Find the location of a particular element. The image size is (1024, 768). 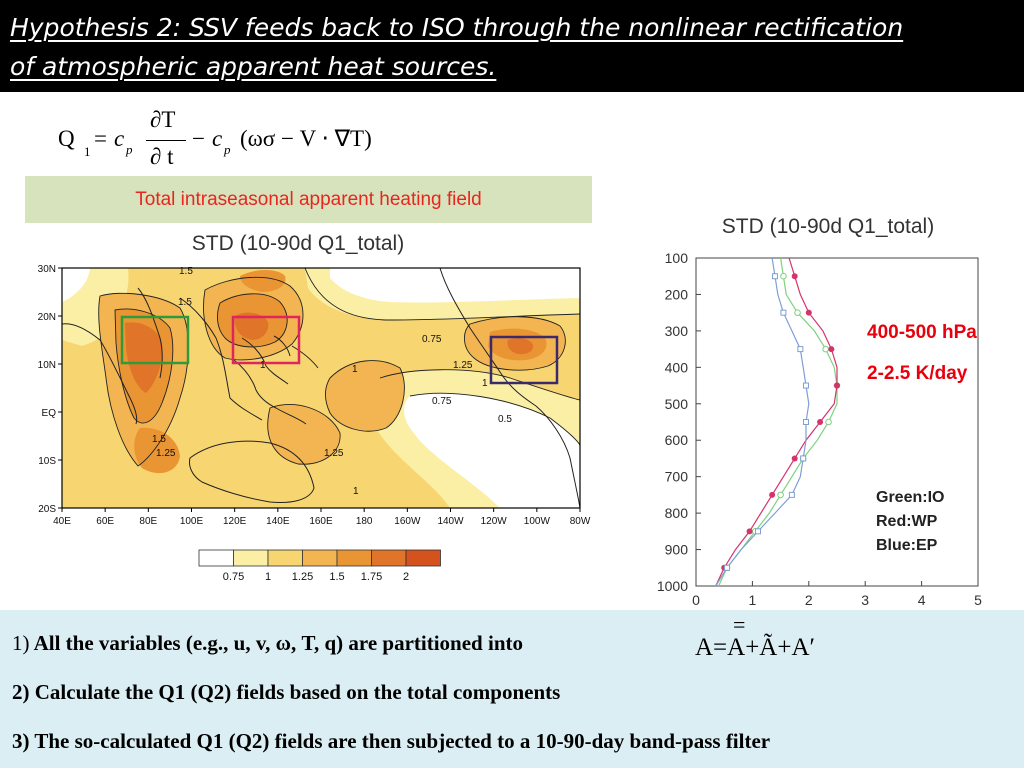

annotation-rate: 2-2.5 K/day is located at coordinates (917, 373).